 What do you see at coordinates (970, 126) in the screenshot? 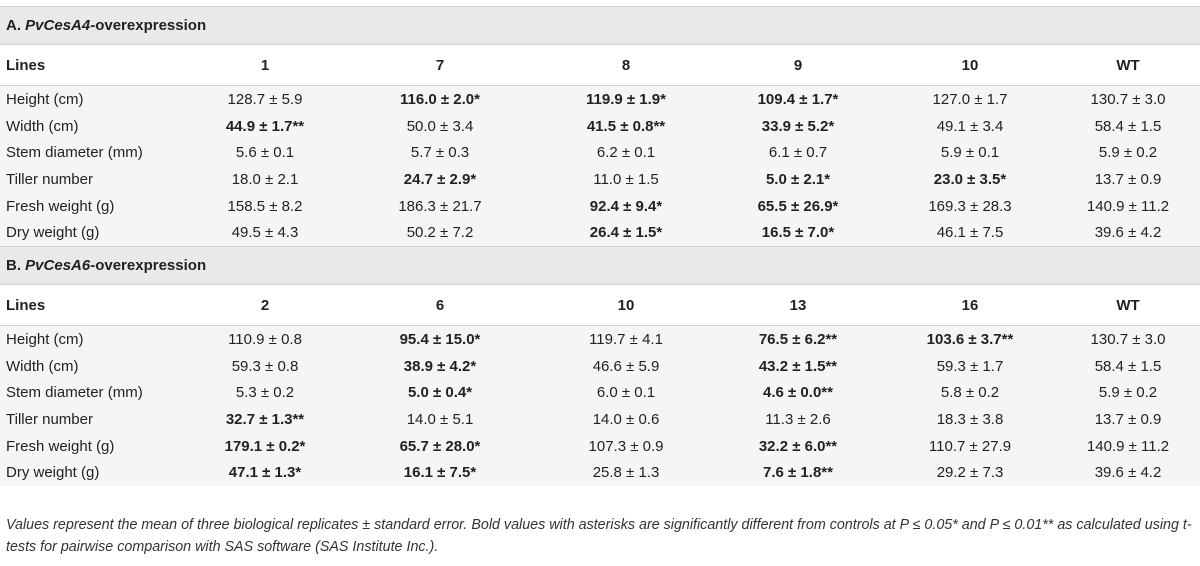
I see `table-cell: 49.1 ± 3.4` at bounding box center [970, 126].